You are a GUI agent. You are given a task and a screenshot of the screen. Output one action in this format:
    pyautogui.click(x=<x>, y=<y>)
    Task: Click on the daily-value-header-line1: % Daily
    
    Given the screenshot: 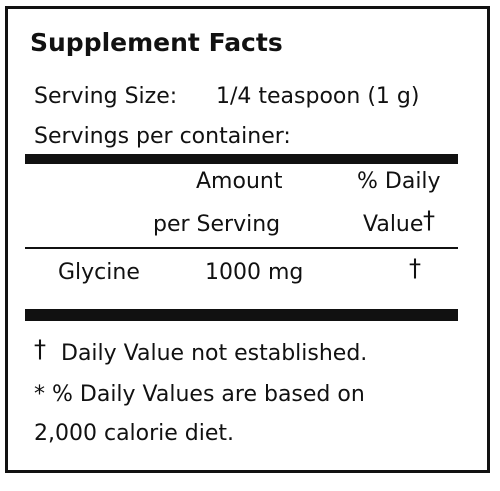 What is the action you would take?
    pyautogui.click(x=399, y=181)
    